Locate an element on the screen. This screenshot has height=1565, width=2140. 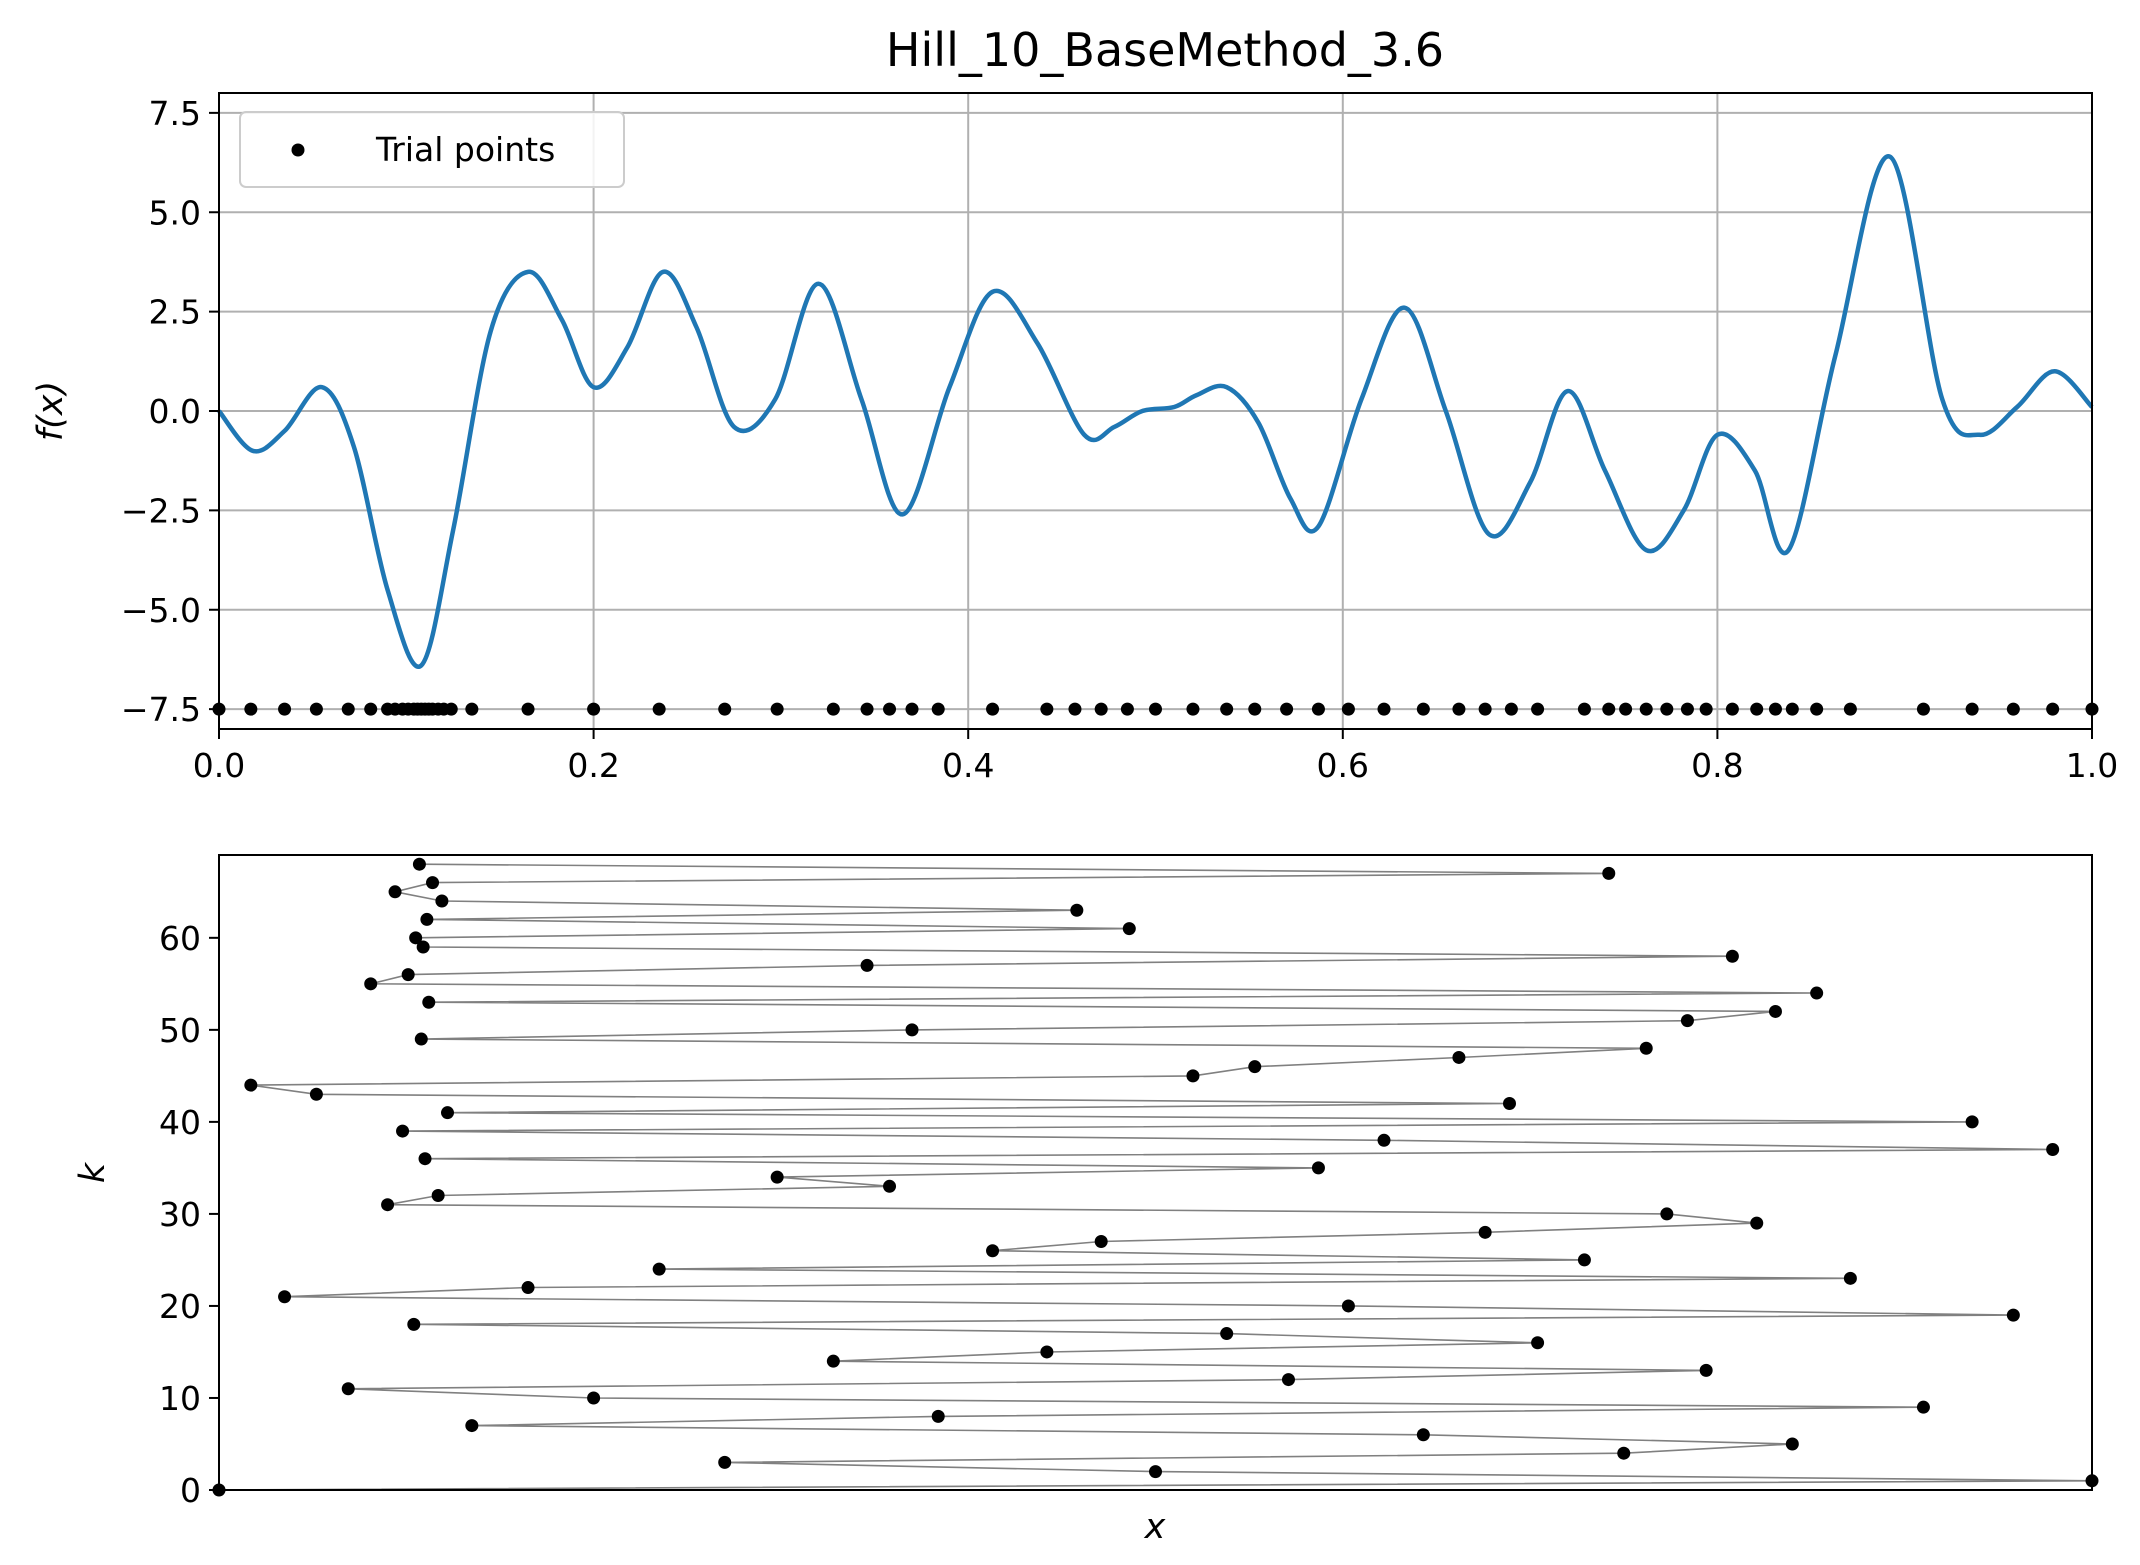
legend-label: Trial points is located at coordinates (465, 149).